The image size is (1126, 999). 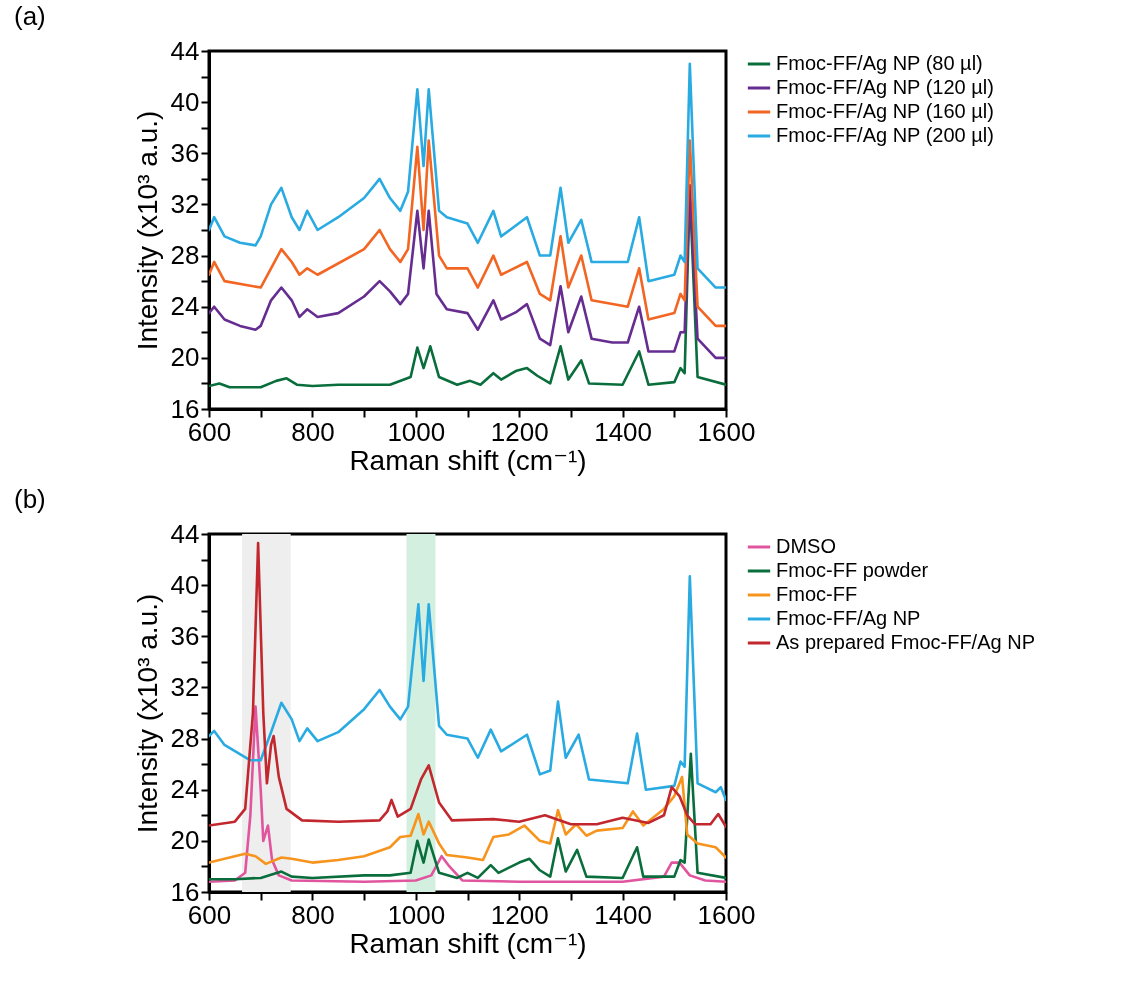 What do you see at coordinates (30, 499) in the screenshot?
I see `chart-title: (b)` at bounding box center [30, 499].